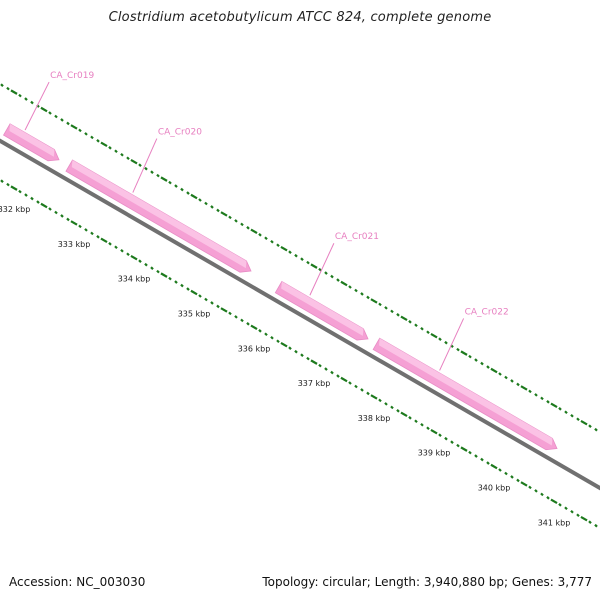 The width and height of the screenshot is (600, 600). What do you see at coordinates (72, 76) in the screenshot?
I see `gene-label: CA_Cr019` at bounding box center [72, 76].